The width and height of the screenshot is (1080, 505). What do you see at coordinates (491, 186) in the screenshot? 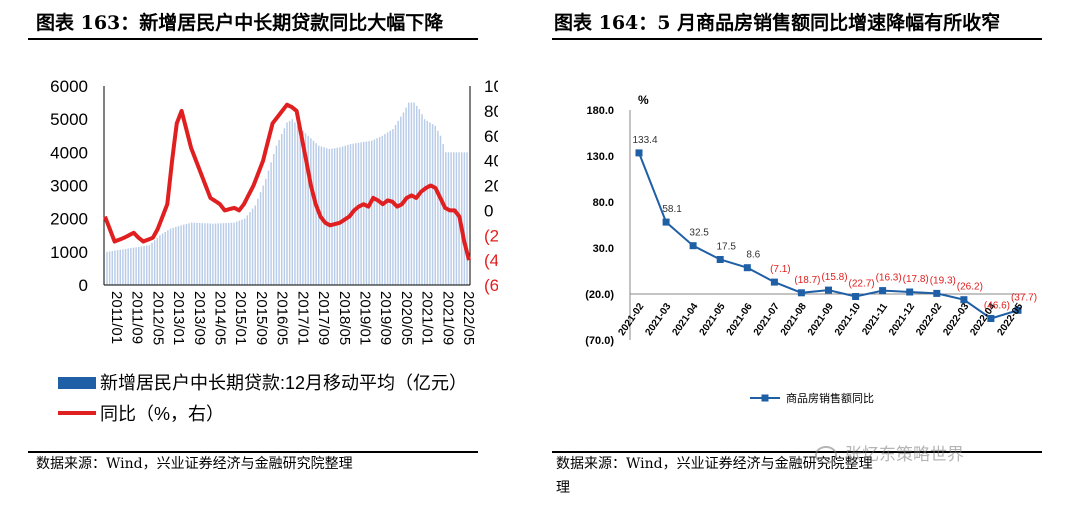
I see `right-y-tick-labels: (60) (40) (20) 0 20 40 60 80 100` at bounding box center [491, 186].